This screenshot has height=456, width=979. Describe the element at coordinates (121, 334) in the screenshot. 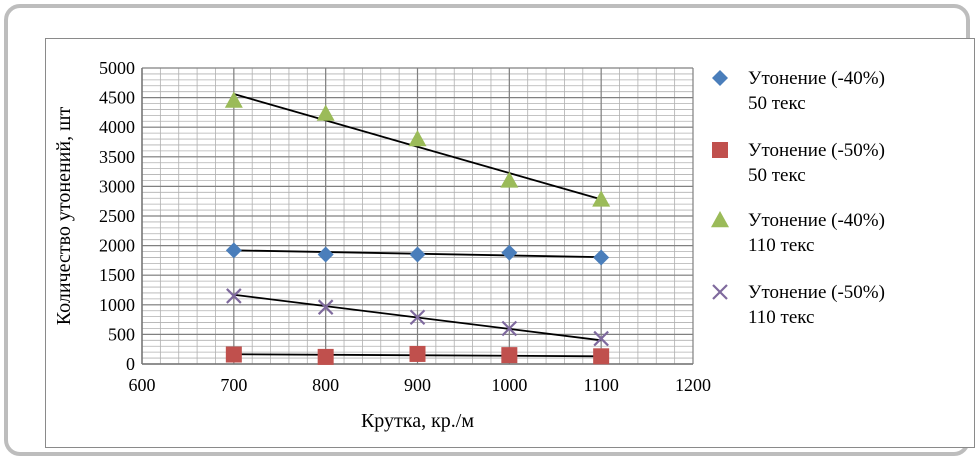

I see `y-tick-label: 500` at that location.